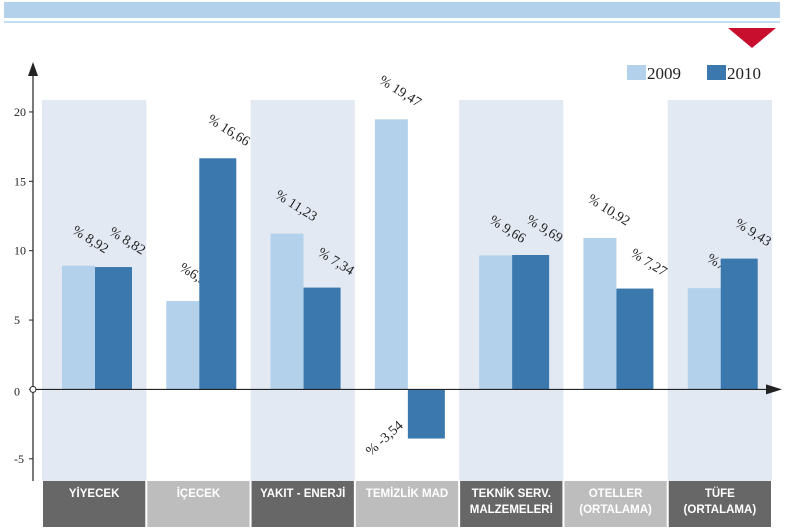 This screenshot has height=531, width=785. Describe the element at coordinates (33, 389) in the screenshot. I see `origin` at that location.